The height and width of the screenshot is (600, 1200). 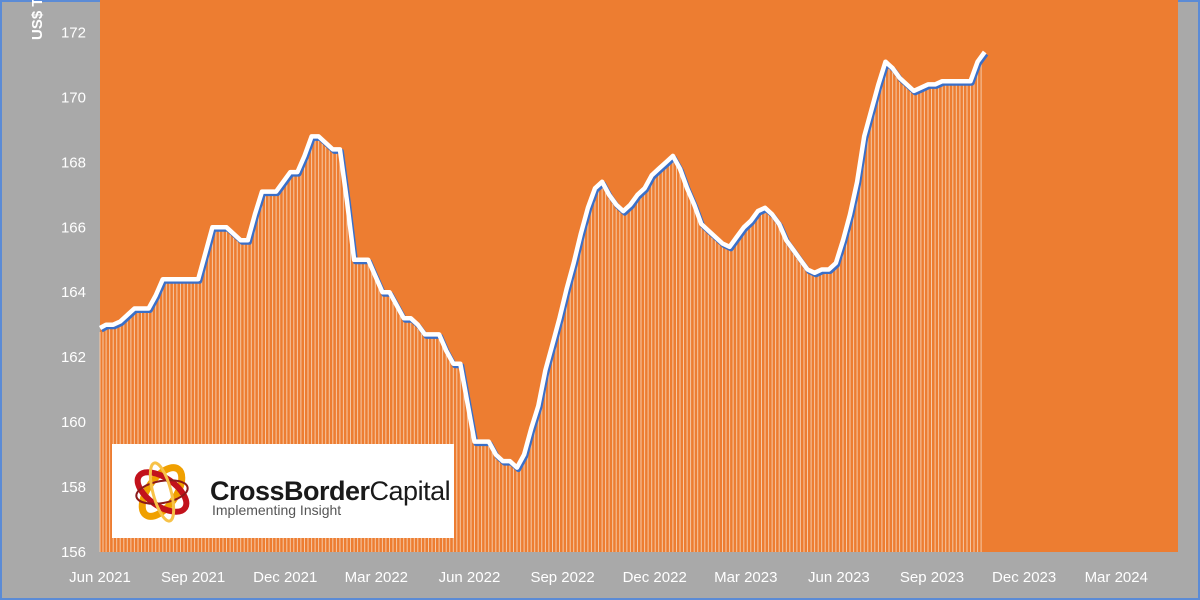 I want to click on brand-tagline: Implementing Insight, so click(x=277, y=510).